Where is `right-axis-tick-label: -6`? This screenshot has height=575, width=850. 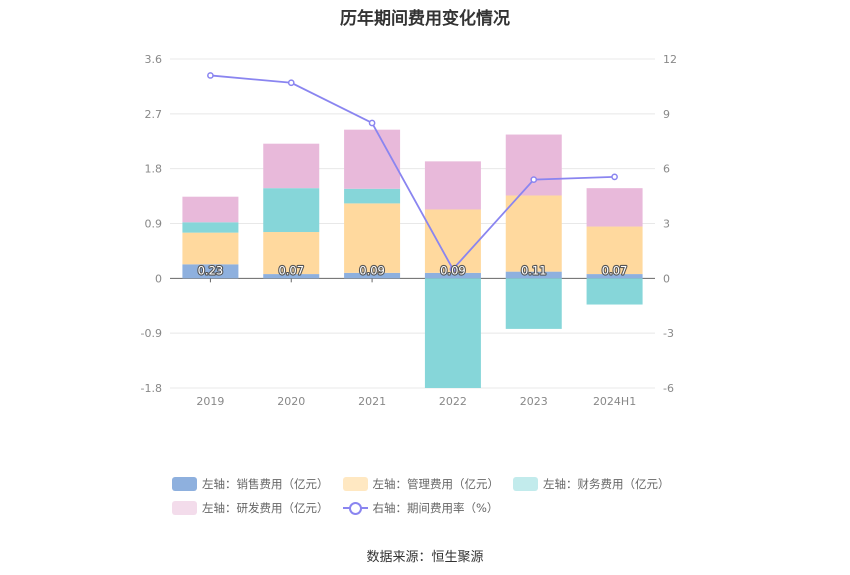
right-axis-tick-label: -6 is located at coordinates (668, 388).